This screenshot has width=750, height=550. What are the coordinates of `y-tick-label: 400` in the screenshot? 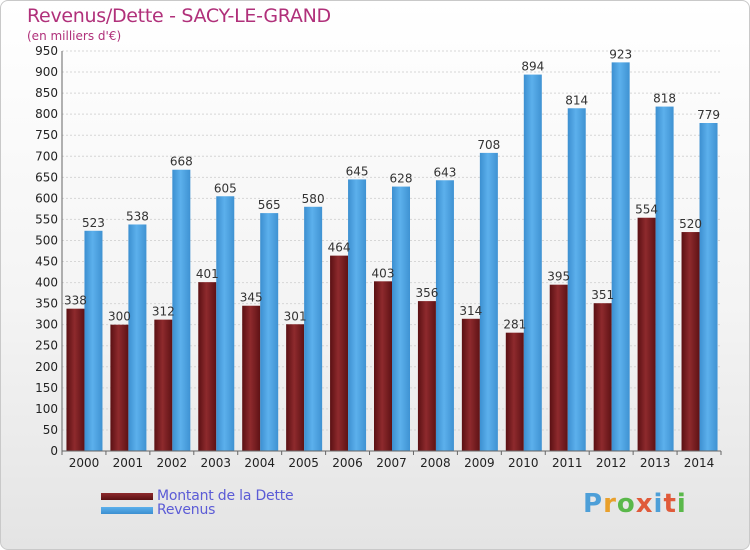 It's located at (46, 283).